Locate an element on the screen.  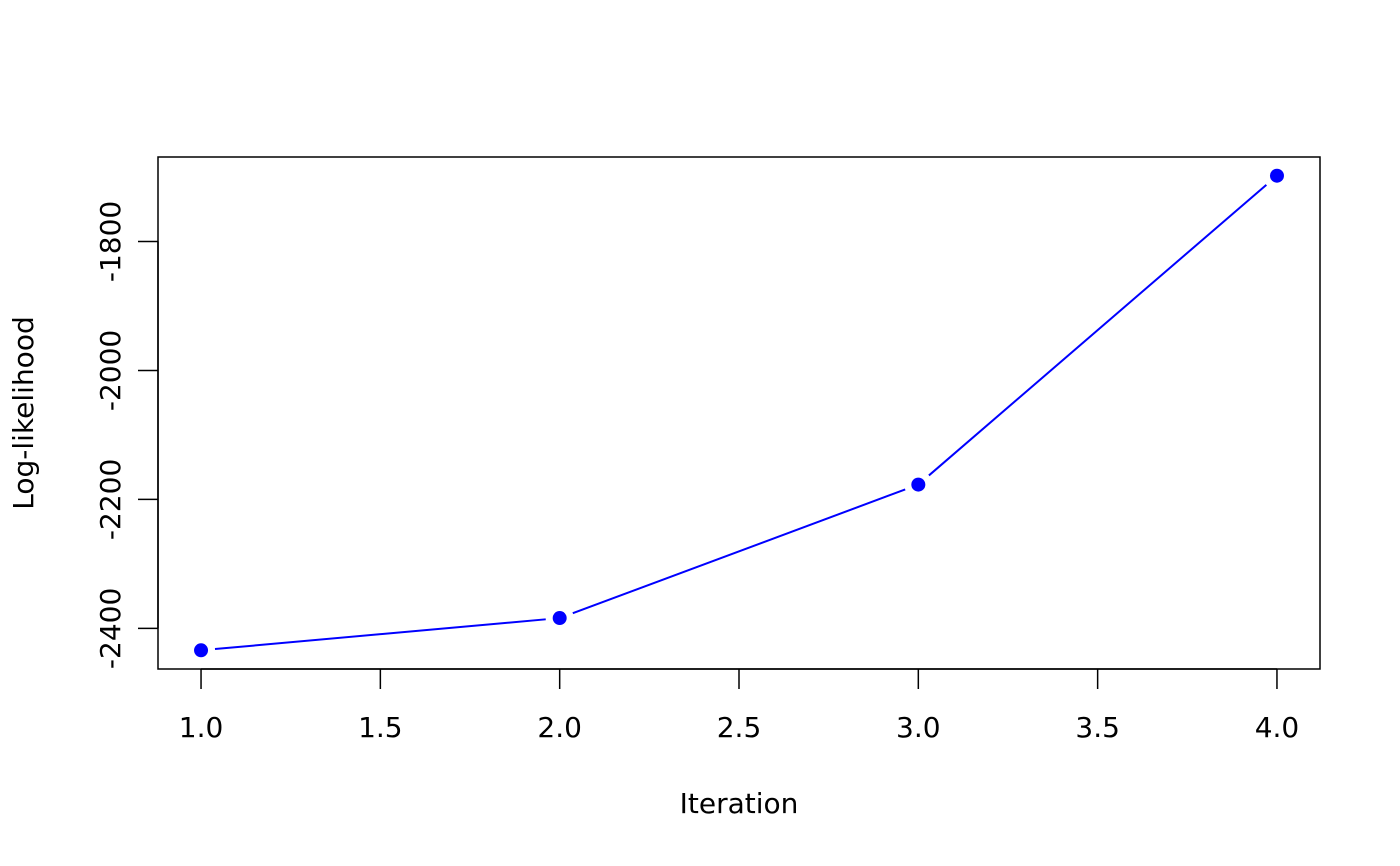
y-axis-label: Log-likelihood is located at coordinates (23, 412).